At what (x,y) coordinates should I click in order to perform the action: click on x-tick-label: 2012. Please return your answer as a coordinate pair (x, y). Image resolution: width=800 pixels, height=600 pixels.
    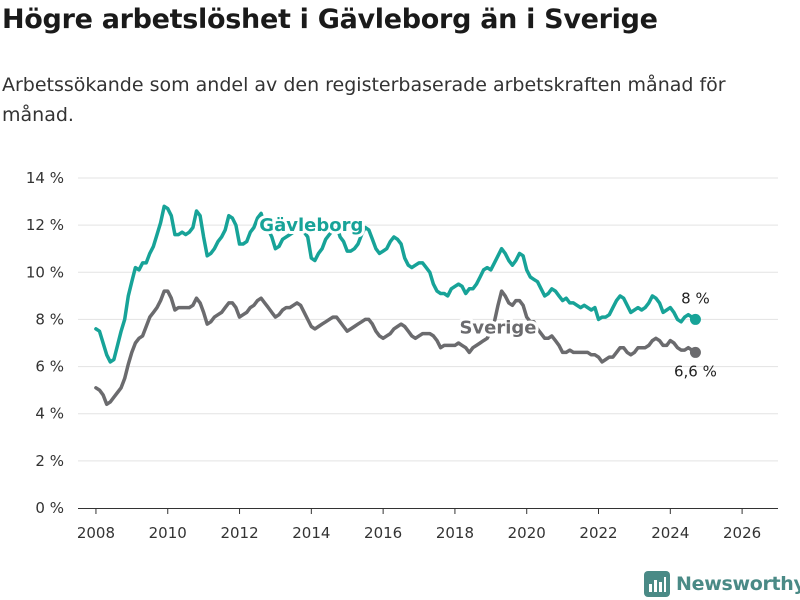
    Looking at the image, I should click on (239, 533).